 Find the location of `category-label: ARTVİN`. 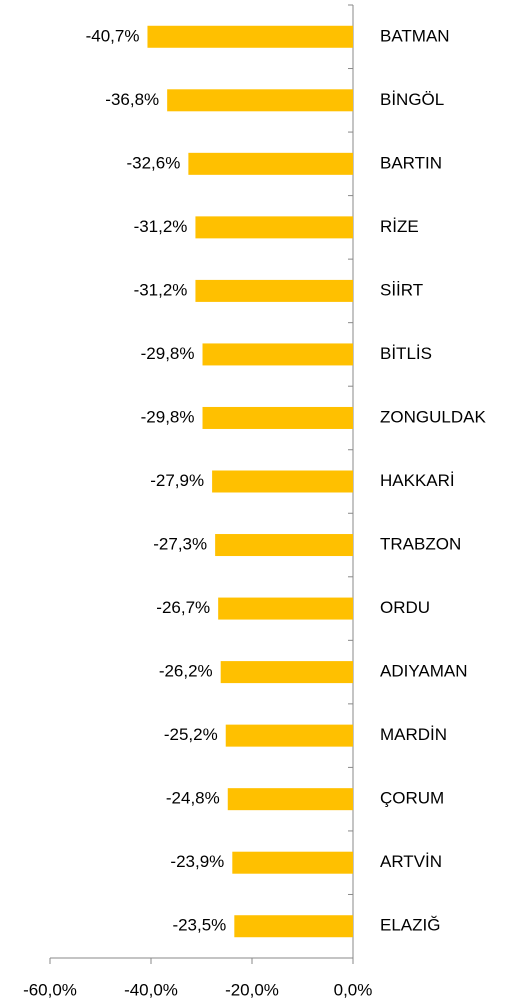

category-label: ARTVİN is located at coordinates (411, 861).